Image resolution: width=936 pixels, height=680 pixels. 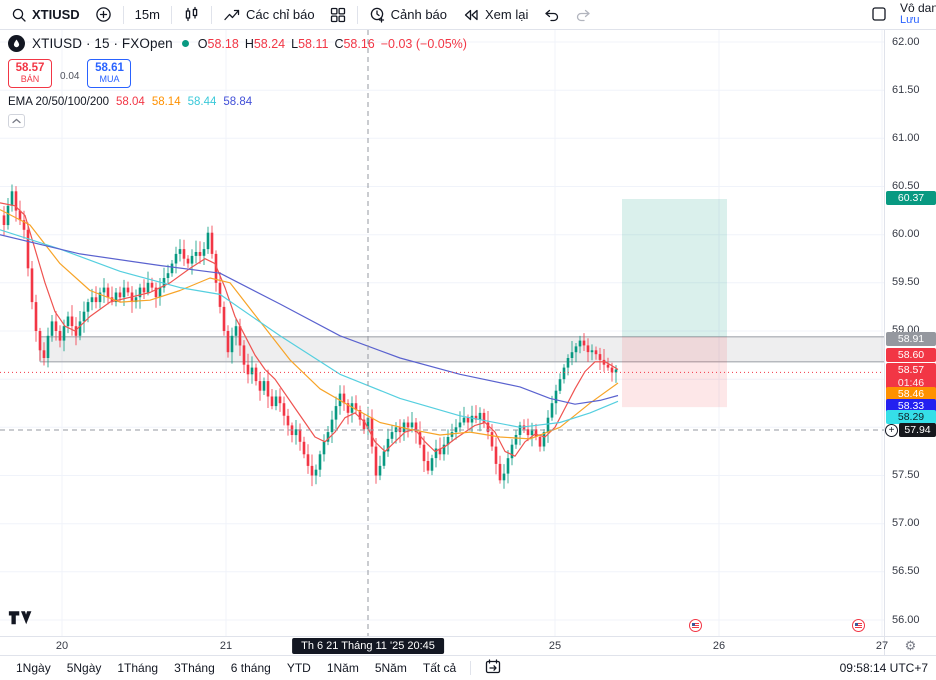 I want to click on tradingview-logo, so click(x=21, y=621).